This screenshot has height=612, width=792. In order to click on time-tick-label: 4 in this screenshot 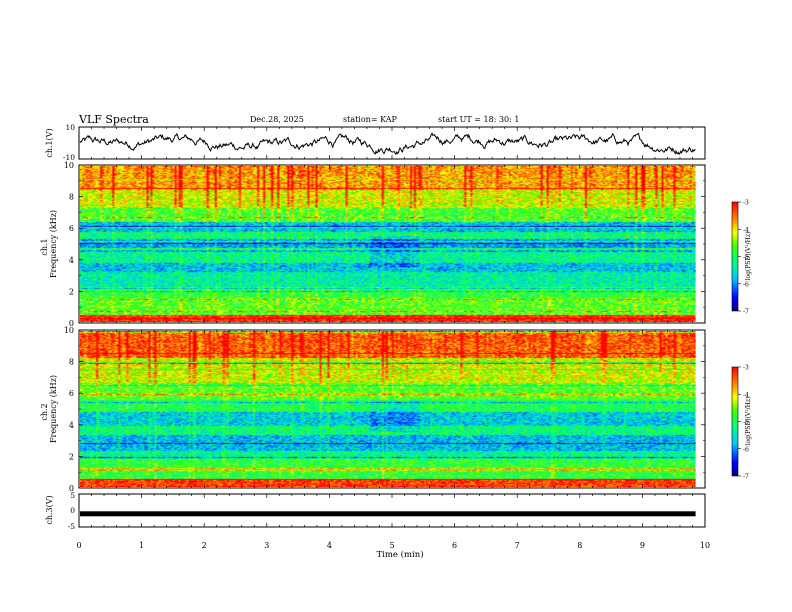, I will do `click(329, 545)`.